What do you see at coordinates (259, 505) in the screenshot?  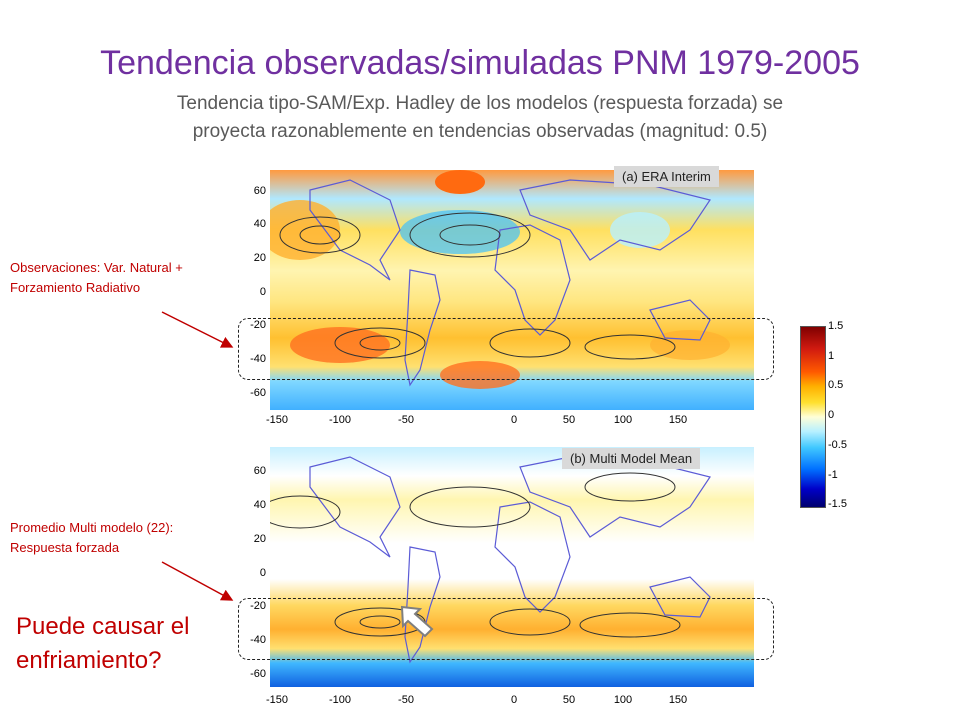 I see `y-tick-b: 40` at bounding box center [259, 505].